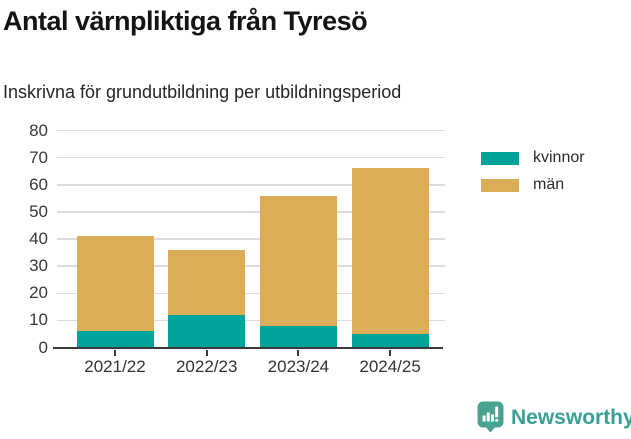 Image resolution: width=631 pixels, height=439 pixels. I want to click on y-axis-label-0: 0, so click(43, 347).